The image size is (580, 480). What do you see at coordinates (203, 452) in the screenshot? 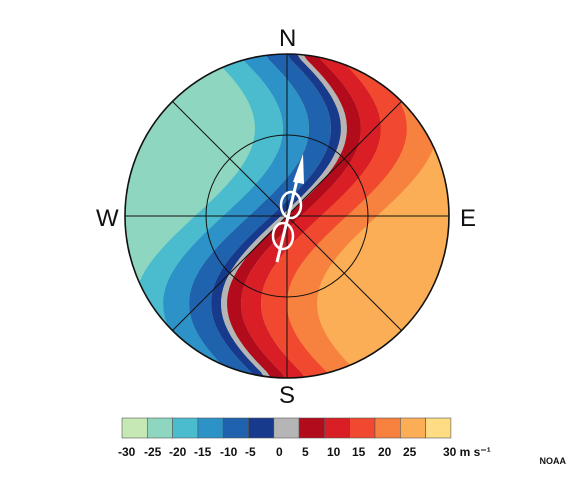
I see `colorbar-tick-label: -15` at bounding box center [203, 452].